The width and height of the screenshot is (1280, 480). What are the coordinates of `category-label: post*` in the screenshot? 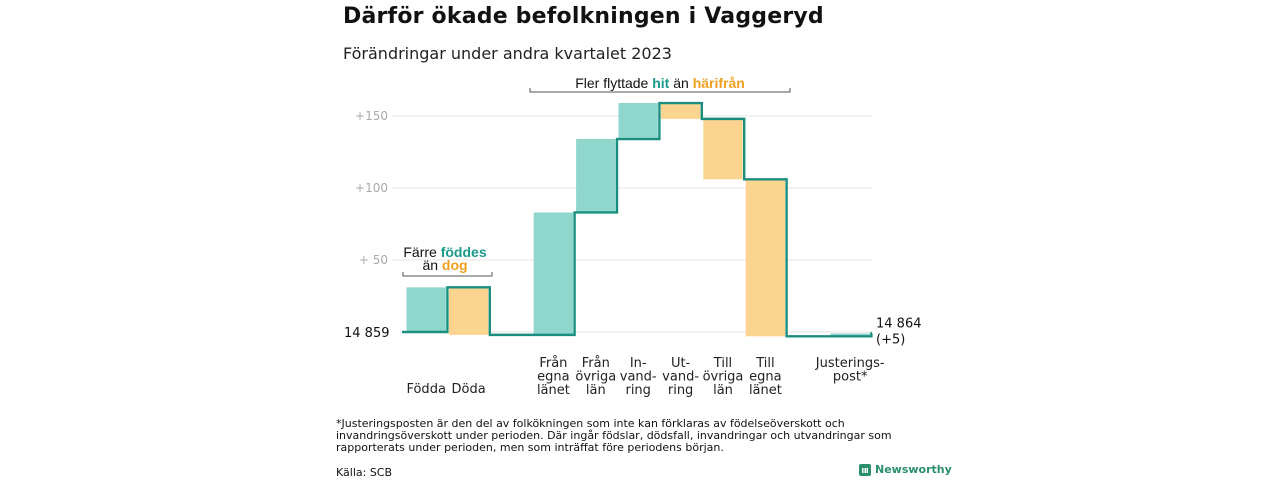 It's located at (850, 377).